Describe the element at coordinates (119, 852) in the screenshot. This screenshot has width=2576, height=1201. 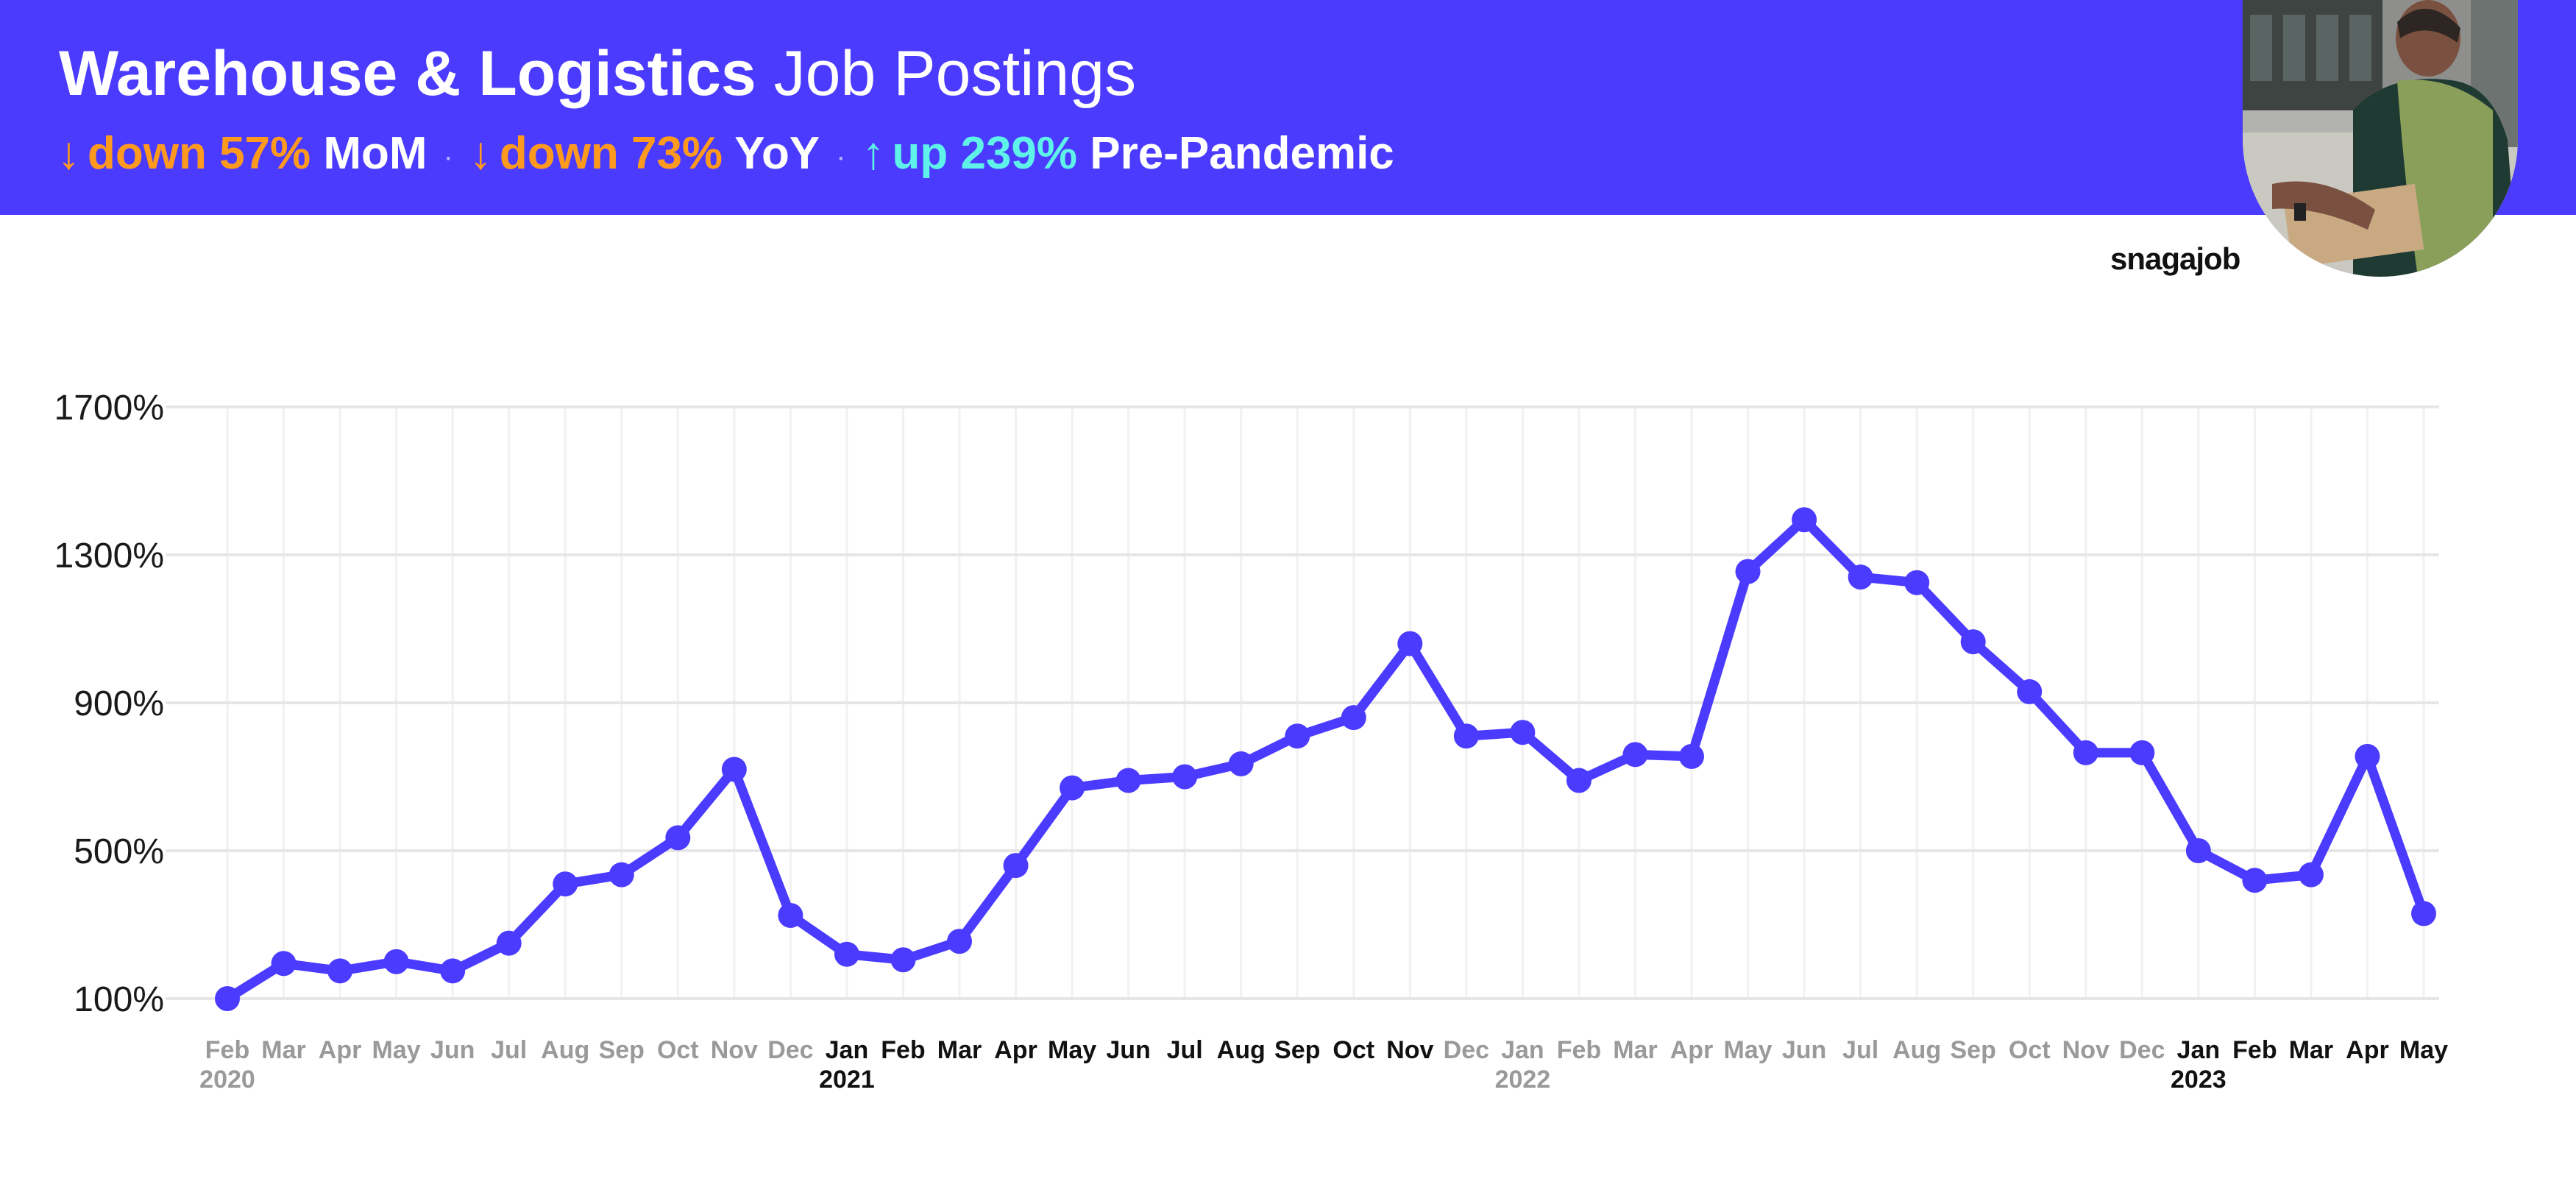
I see `y-tick-label: 500%` at that location.